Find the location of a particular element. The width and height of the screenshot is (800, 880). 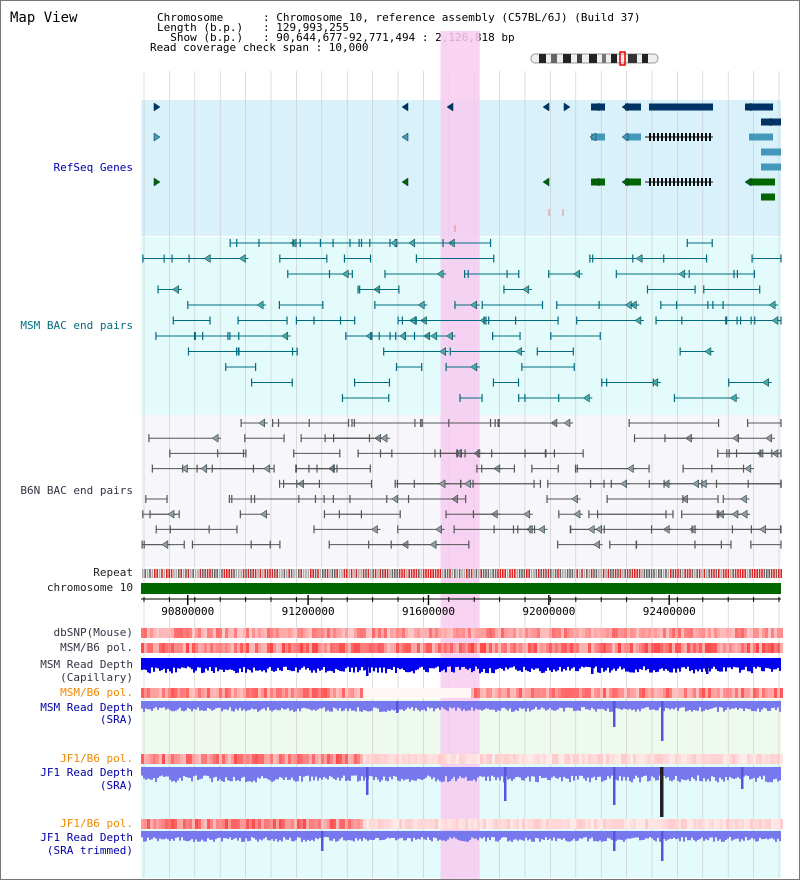

chromosome-ideogram is located at coordinates (594, 58).